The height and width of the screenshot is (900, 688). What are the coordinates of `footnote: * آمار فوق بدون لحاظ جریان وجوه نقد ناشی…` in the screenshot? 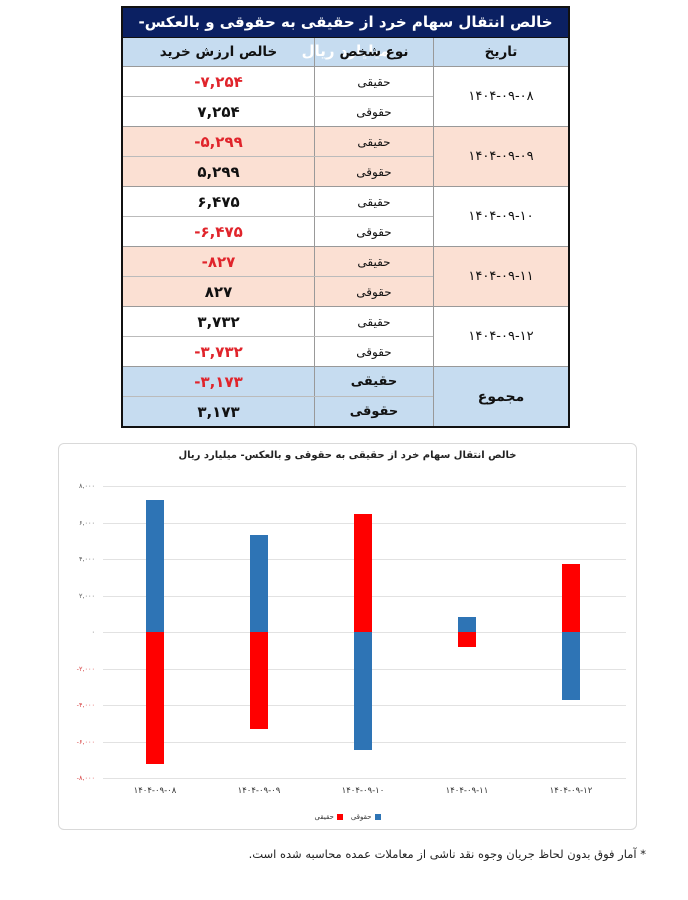 It's located at (447, 854).